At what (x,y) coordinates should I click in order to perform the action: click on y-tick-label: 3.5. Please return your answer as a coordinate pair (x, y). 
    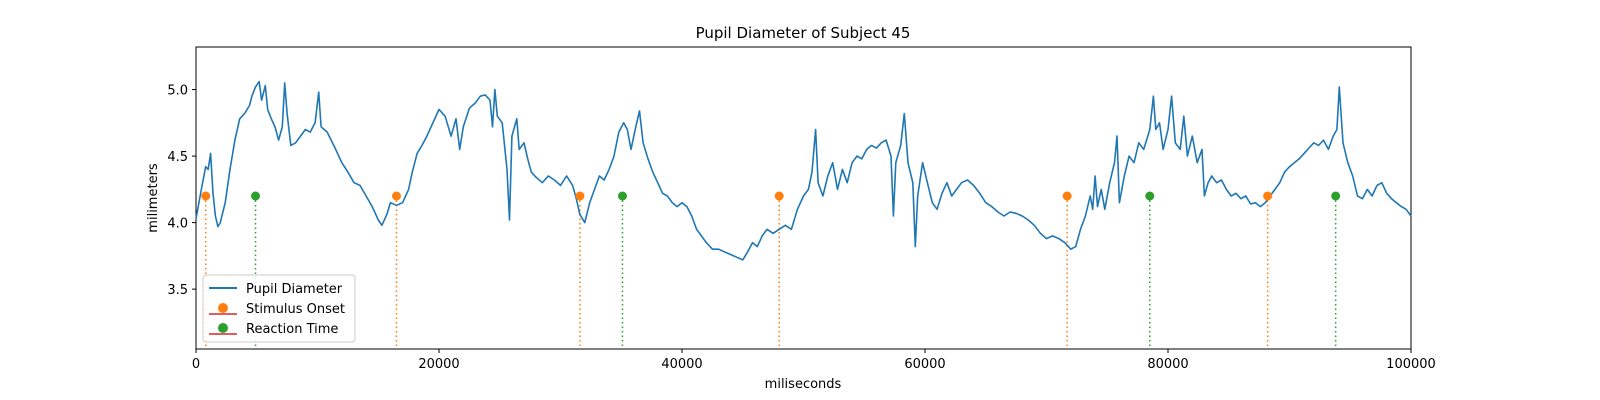
    Looking at the image, I should click on (177, 290).